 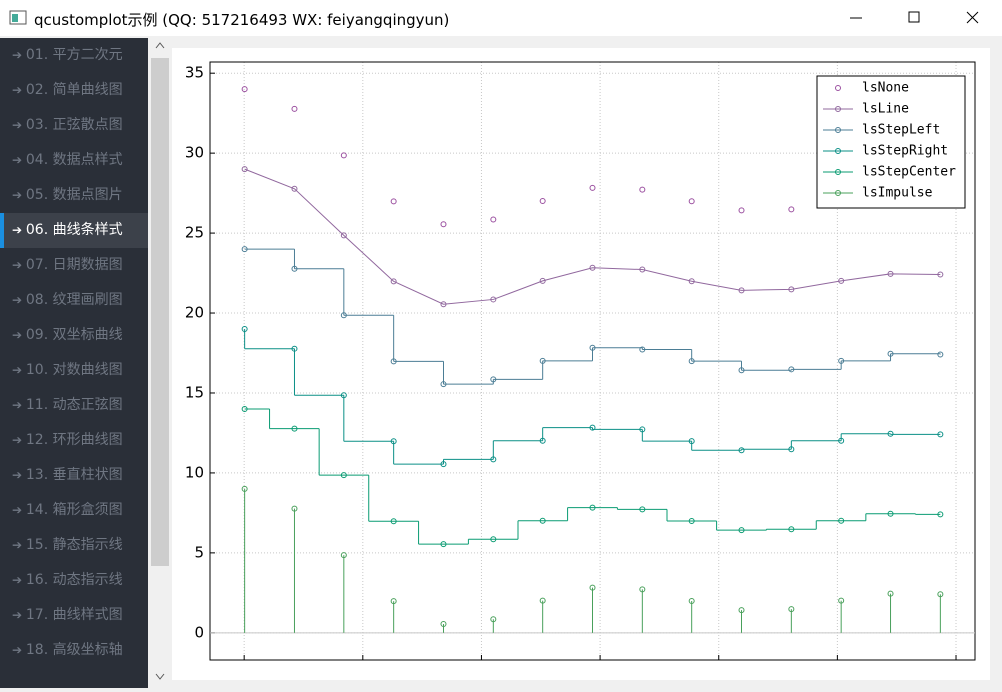 I want to click on close-button, so click(x=972, y=17).